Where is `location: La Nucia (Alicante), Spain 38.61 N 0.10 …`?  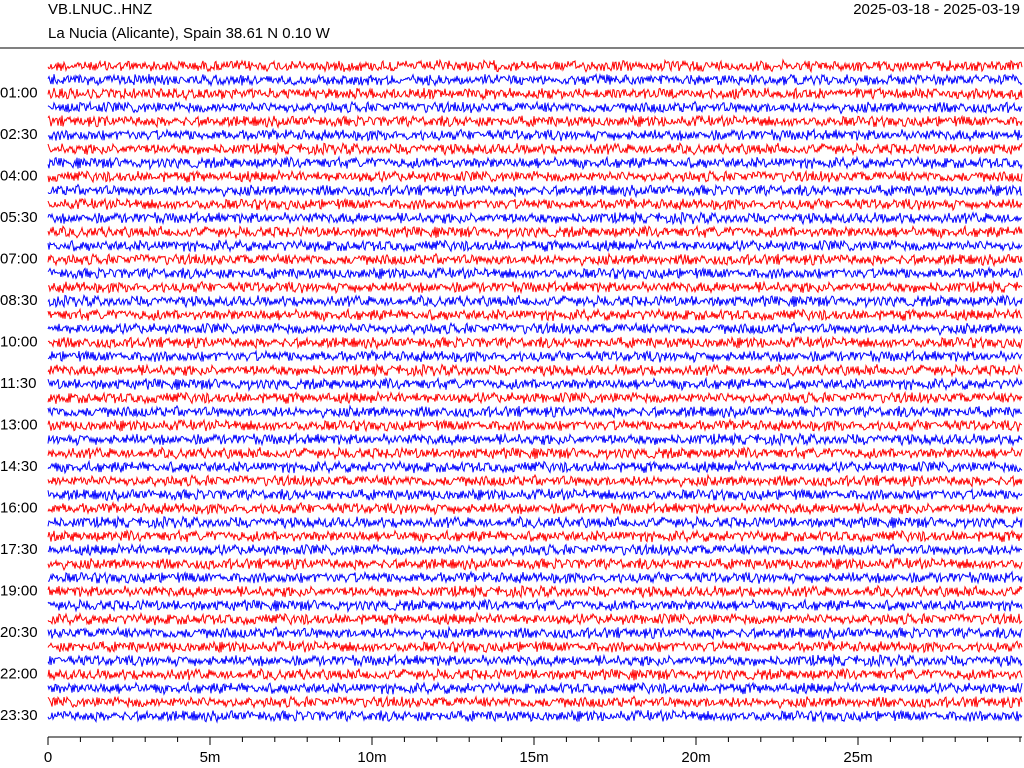
location: La Nucia (Alicante), Spain 38.61 N 0.10 … is located at coordinates (189, 33).